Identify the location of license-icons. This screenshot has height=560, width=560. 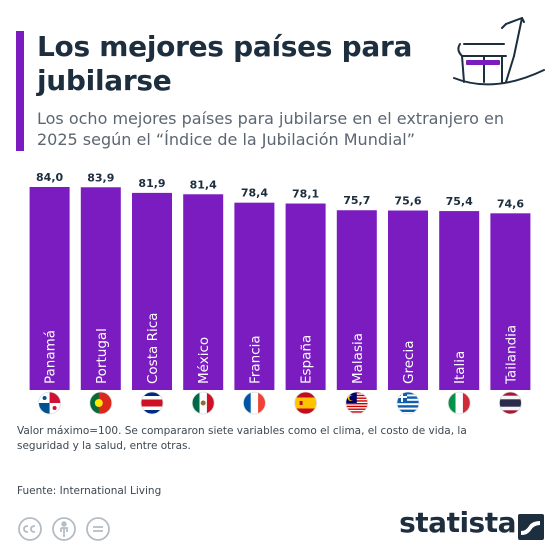
(65, 529).